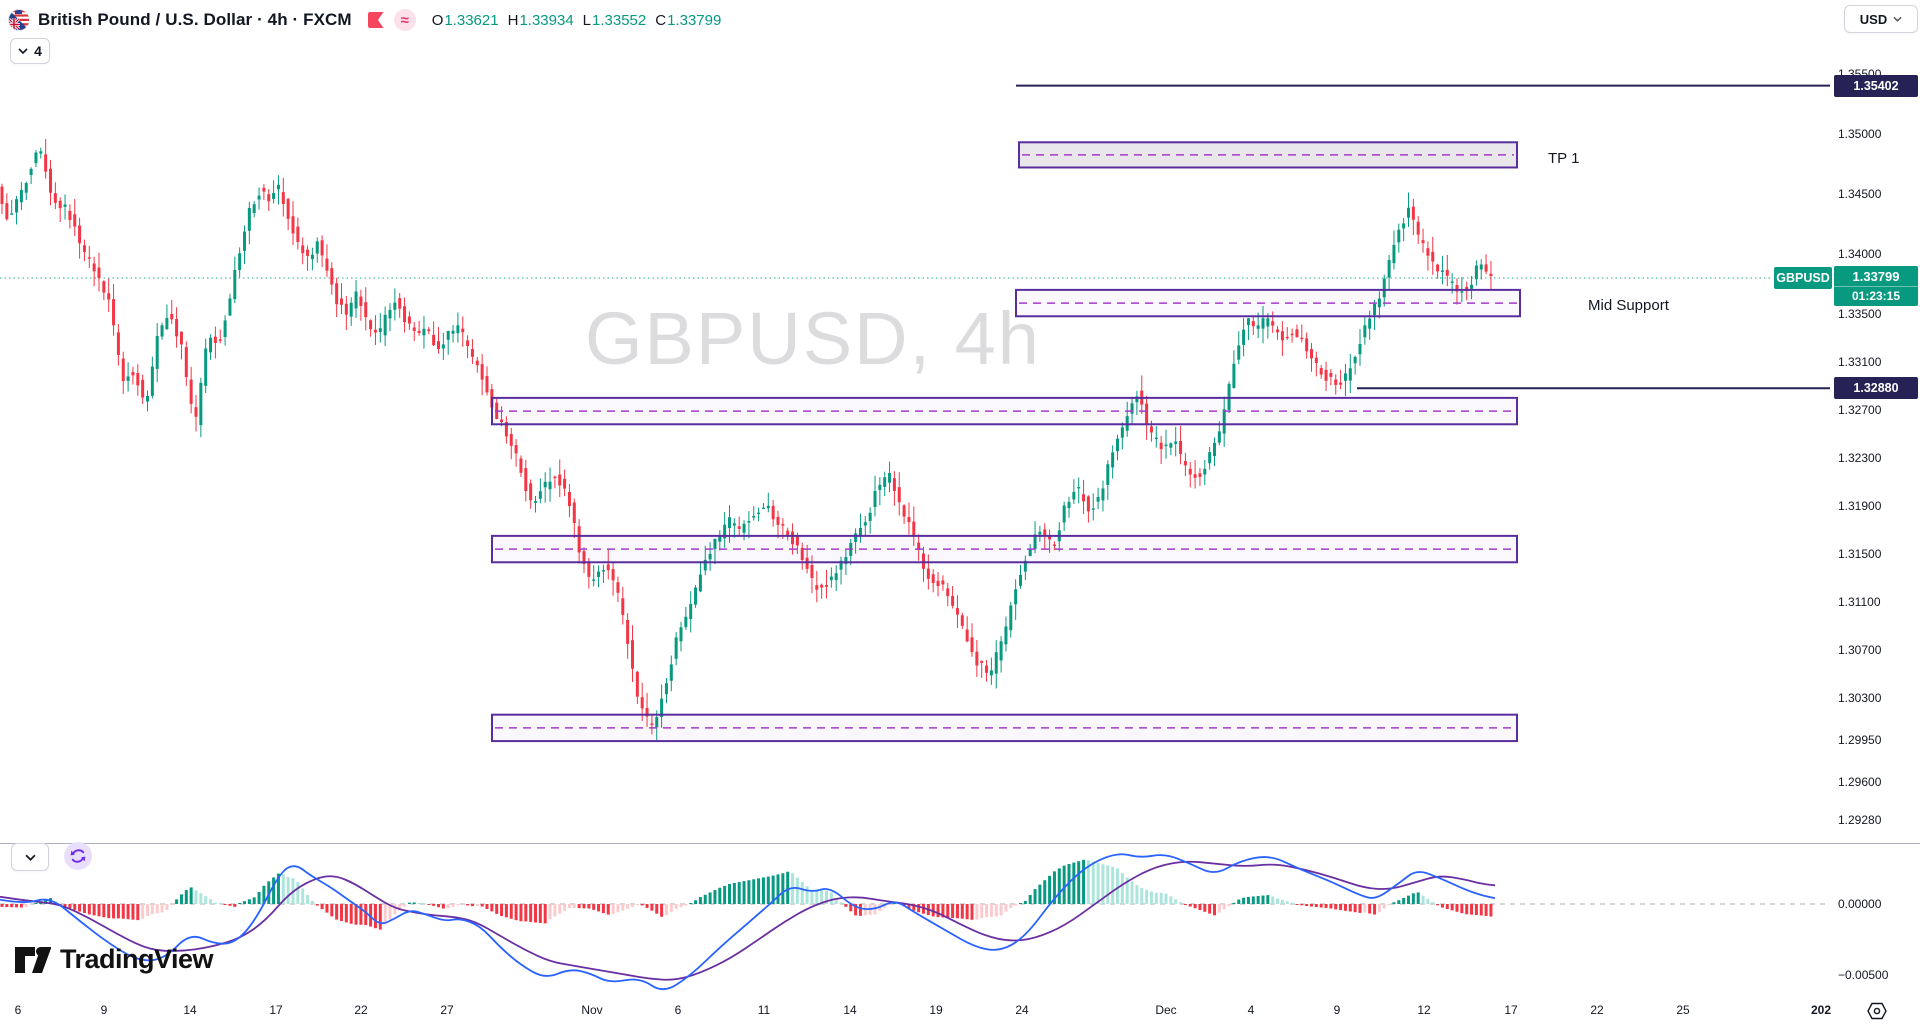  I want to click on tradingview-logo-icon, so click(33, 959).